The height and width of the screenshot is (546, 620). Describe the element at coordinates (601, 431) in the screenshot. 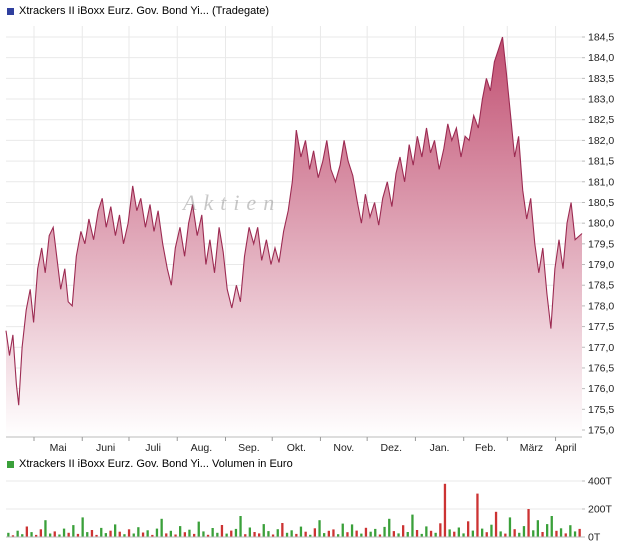

I see `y-tick-label: 175,0` at that location.